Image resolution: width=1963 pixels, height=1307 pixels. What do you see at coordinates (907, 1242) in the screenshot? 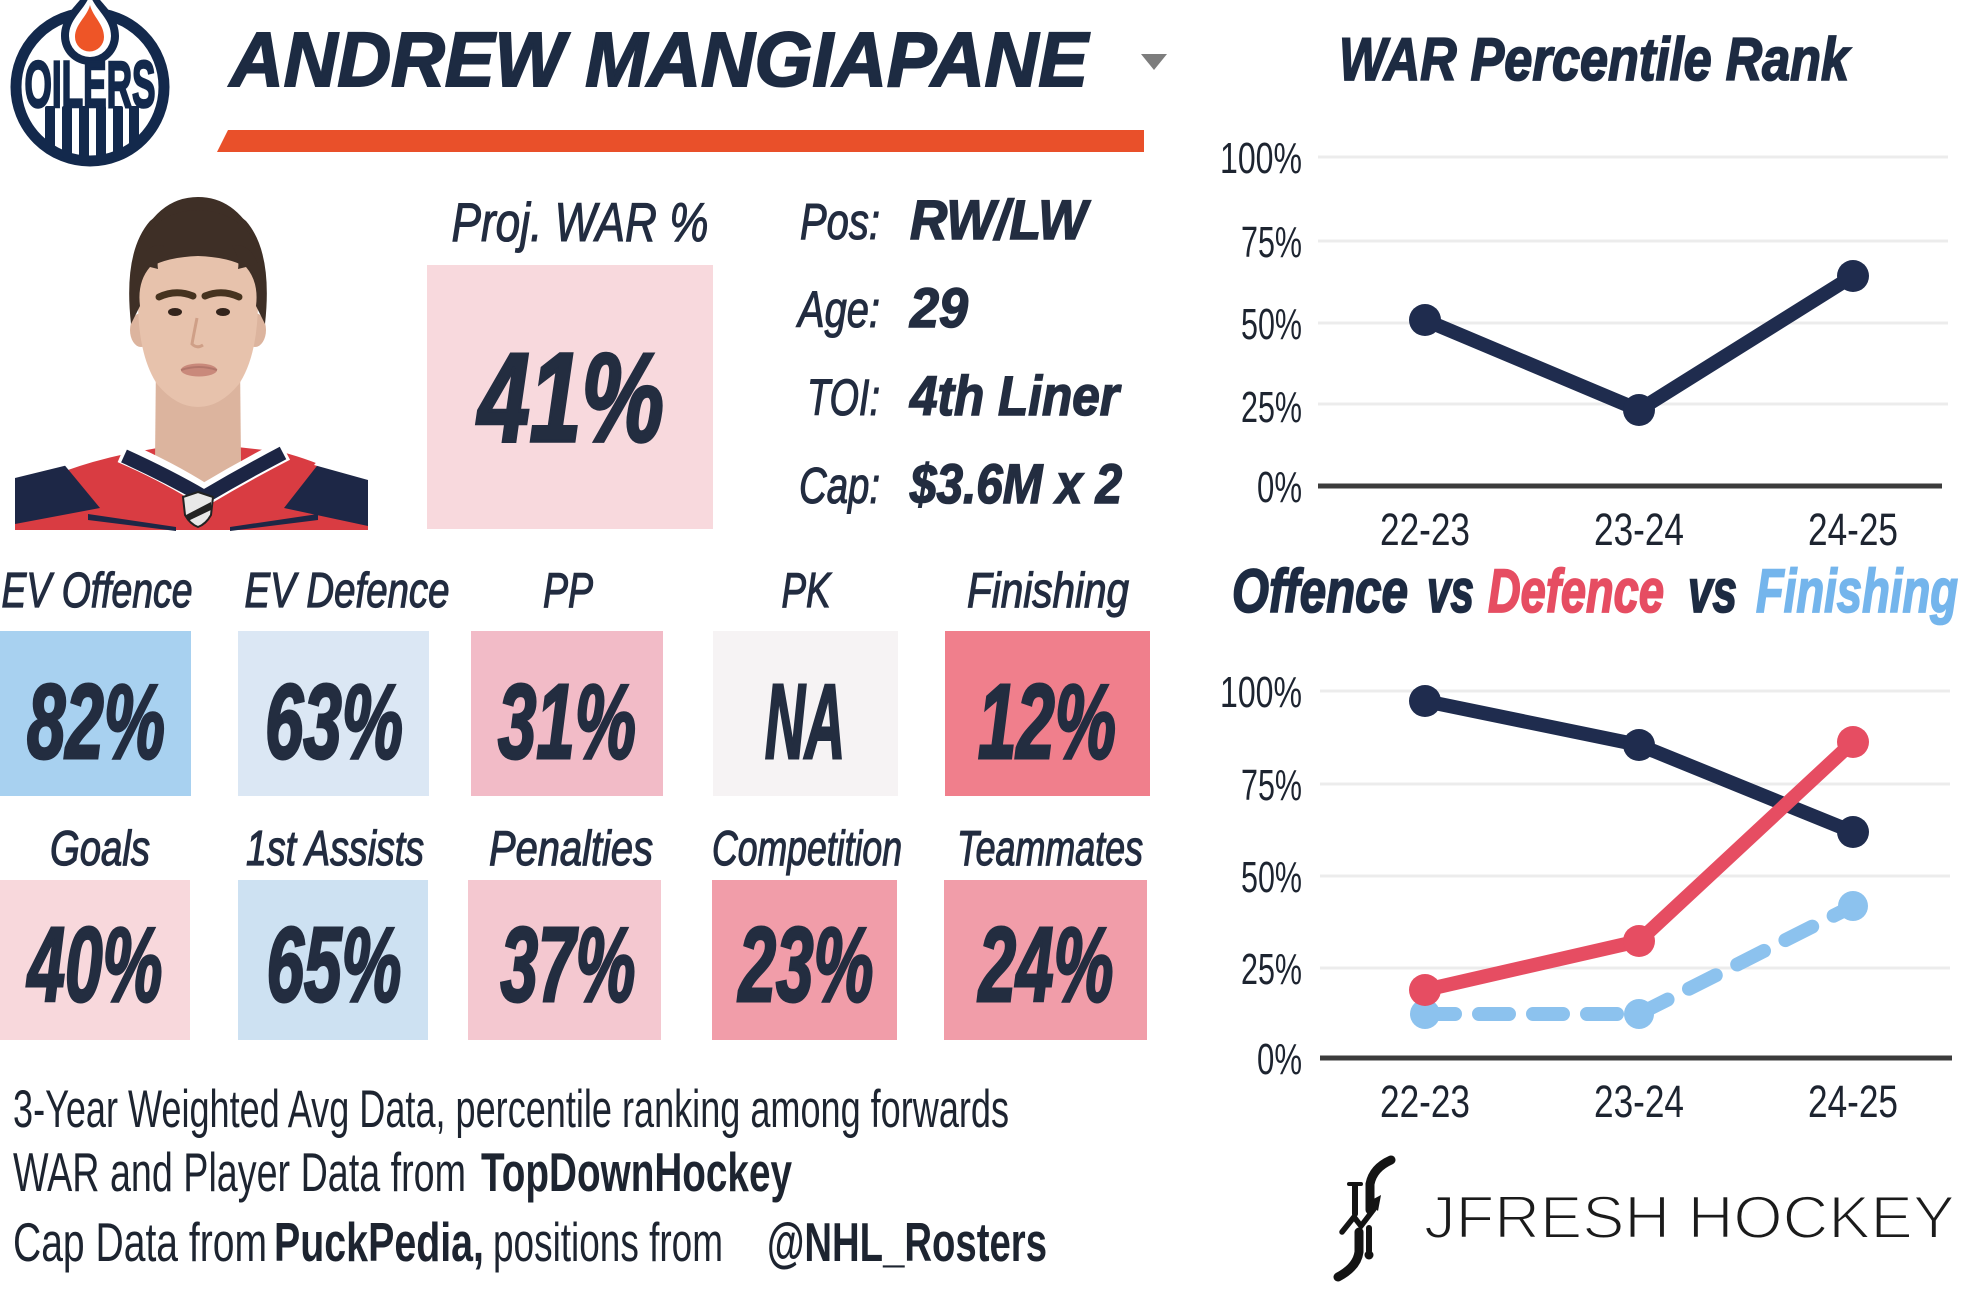
I see `svg-text: @NHL_Rosters` at bounding box center [907, 1242].